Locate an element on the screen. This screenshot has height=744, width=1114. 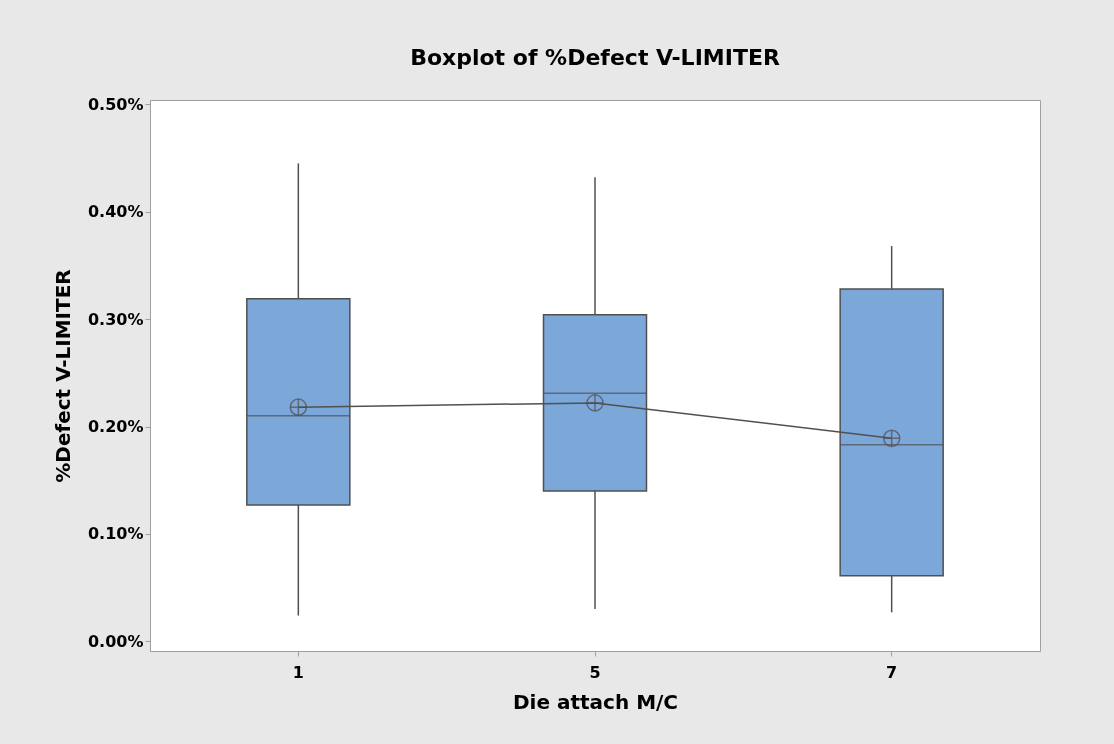
y-tick-label: 0.10% is located at coordinates (115, 534).